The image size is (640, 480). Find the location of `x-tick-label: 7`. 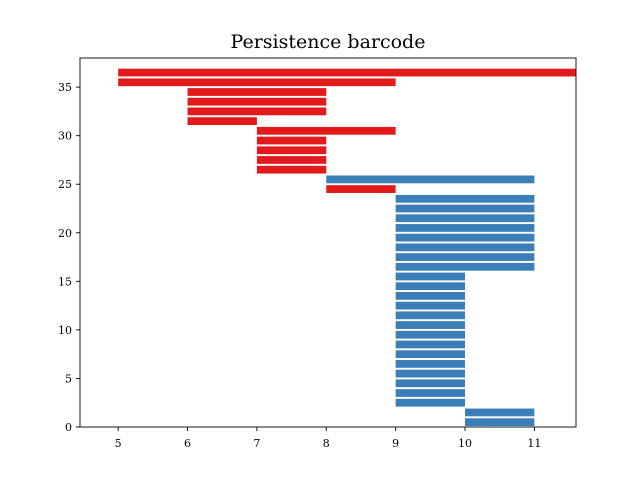

x-tick-label: 7 is located at coordinates (256, 443).